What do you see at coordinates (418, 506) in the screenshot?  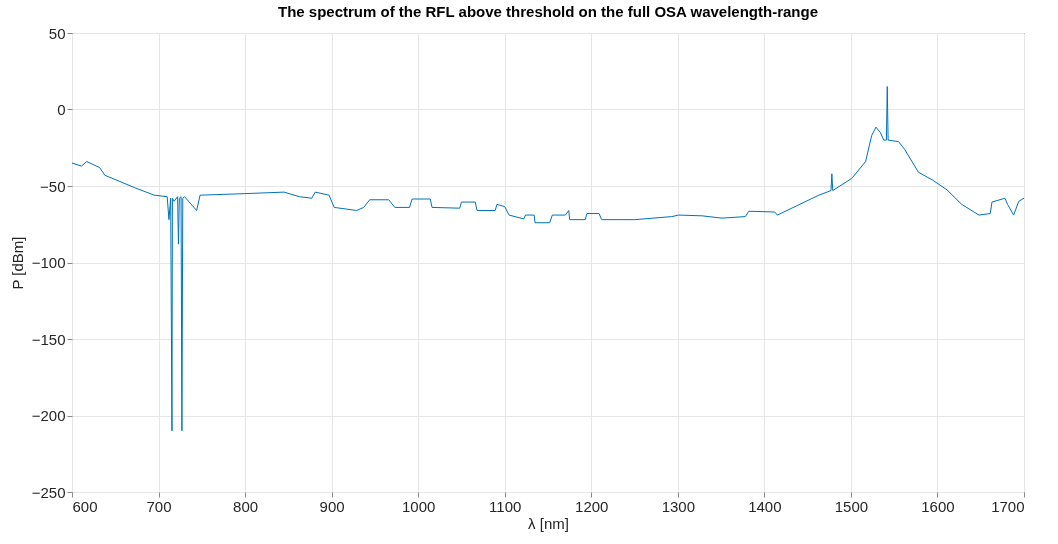 I see `x-tick-label: 1000` at bounding box center [418, 506].